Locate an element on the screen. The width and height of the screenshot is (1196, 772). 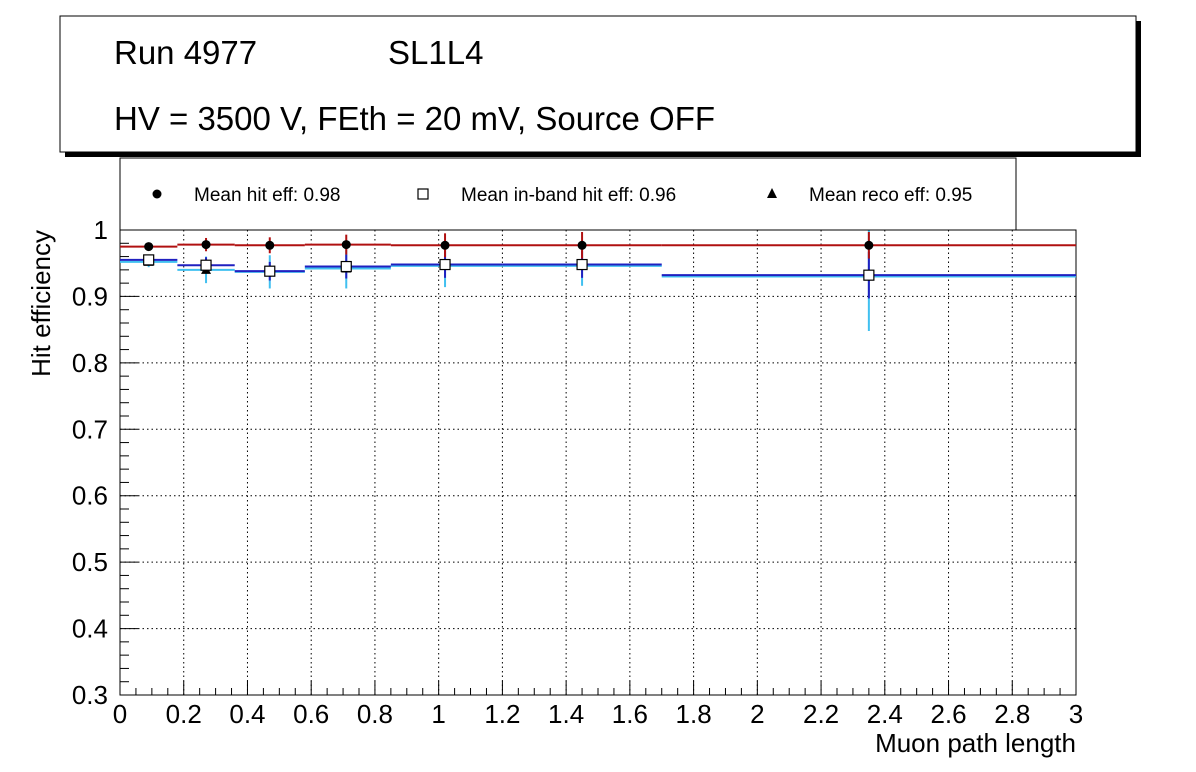
series-group is located at coordinates (598, 280).